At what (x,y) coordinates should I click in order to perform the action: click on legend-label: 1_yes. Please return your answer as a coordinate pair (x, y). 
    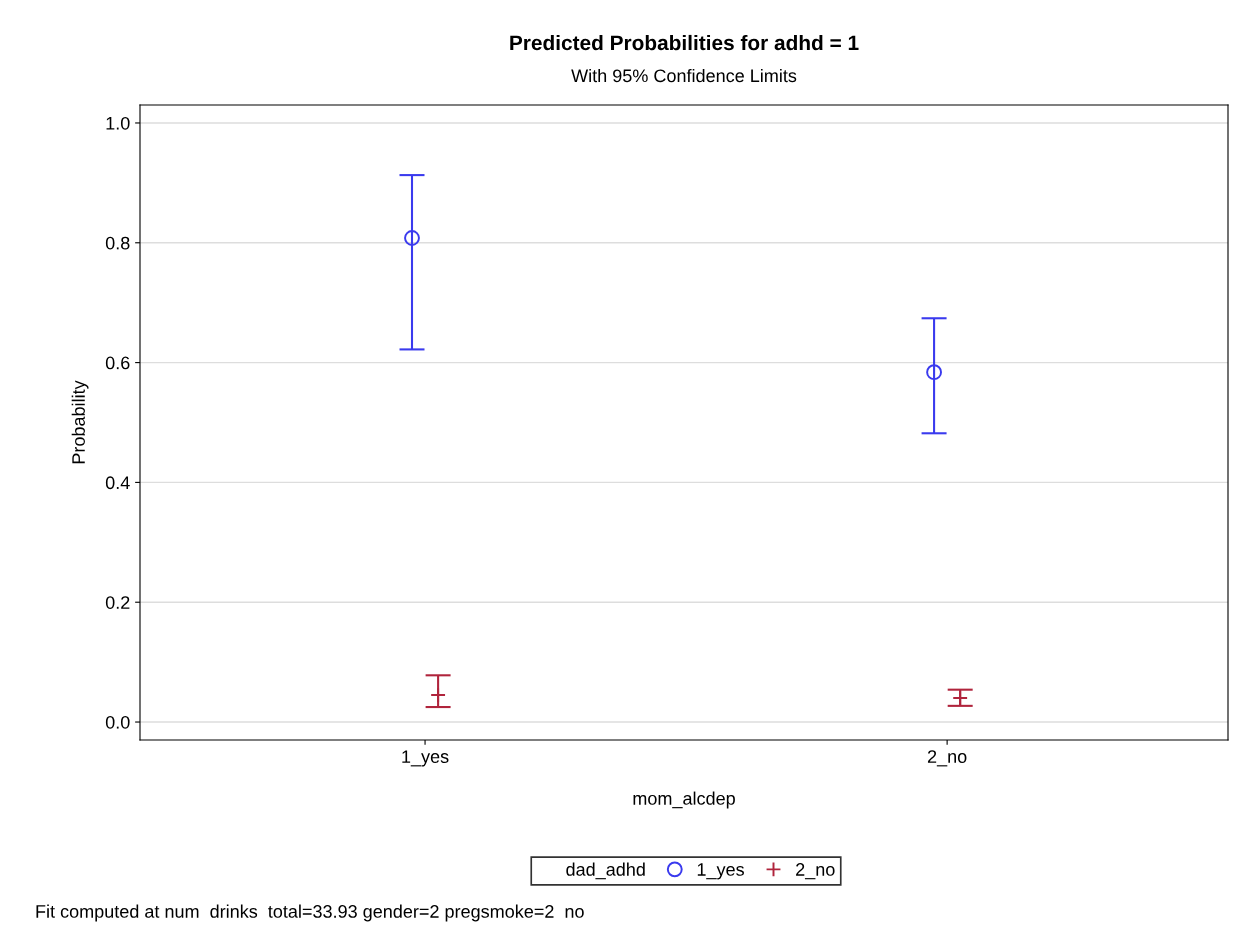
    Looking at the image, I should click on (720, 871).